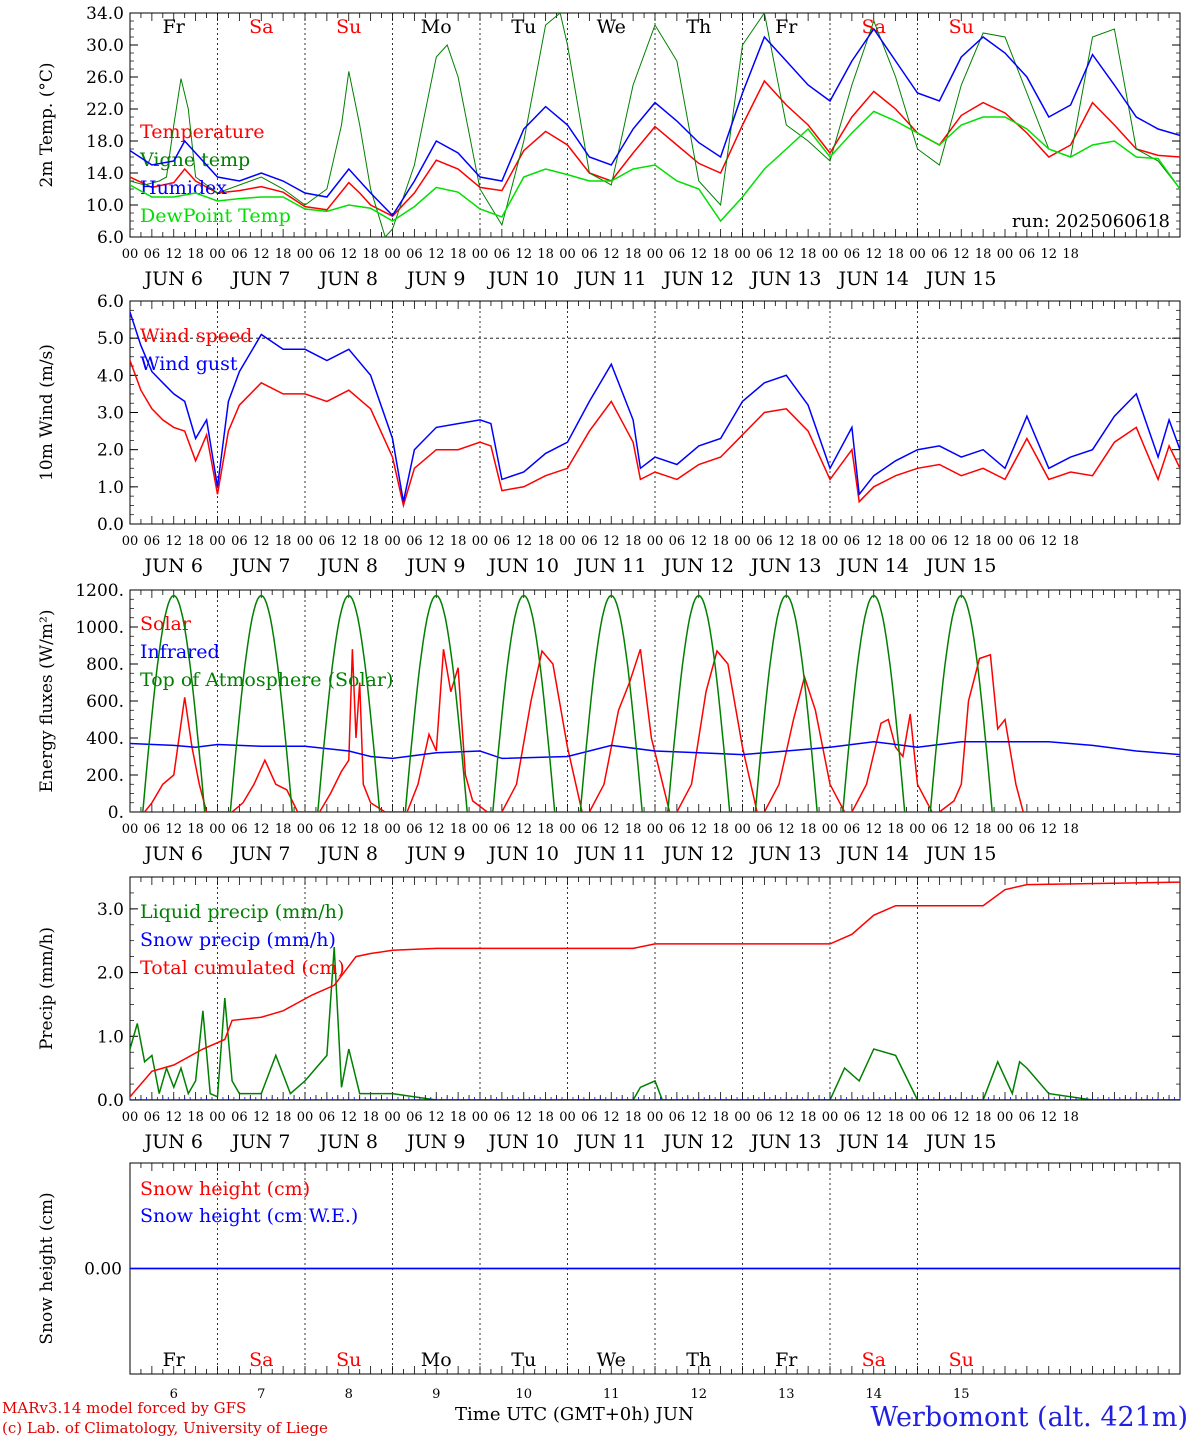 The image size is (1194, 1440). Describe the element at coordinates (238, 940) in the screenshot. I see `legend-label: Snow precip (mm/h)` at that location.